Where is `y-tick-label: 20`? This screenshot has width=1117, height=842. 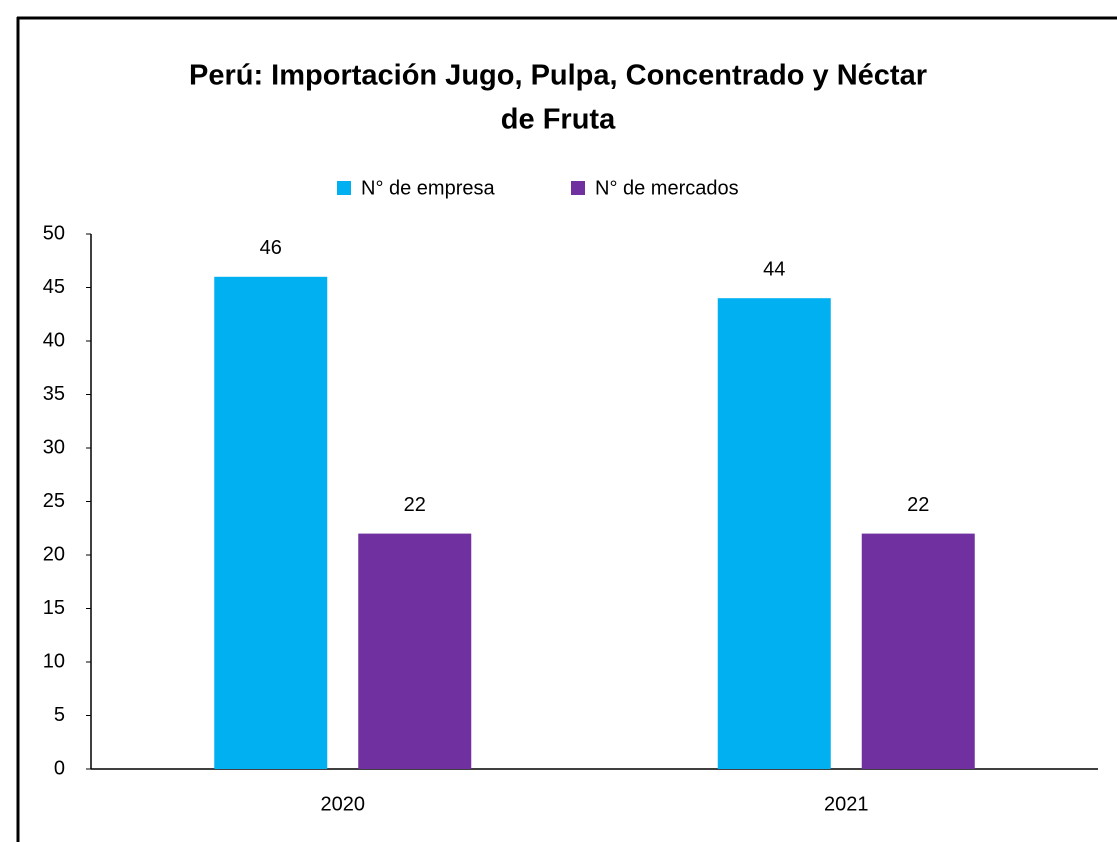 y-tick-label: 20 is located at coordinates (54, 554).